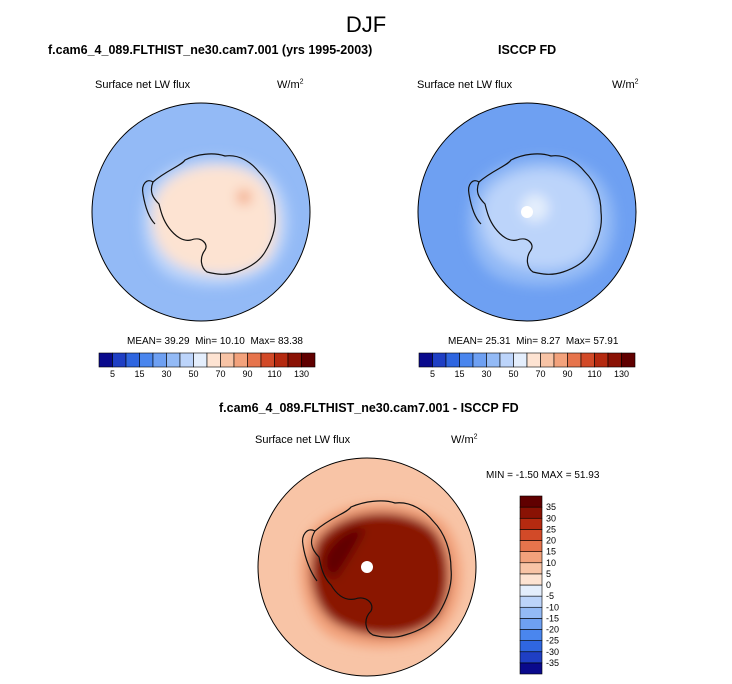 Image resolution: width=732 pixels, height=684 pixels. I want to click on diff-colorbar-tick-label: -15, so click(552, 618).